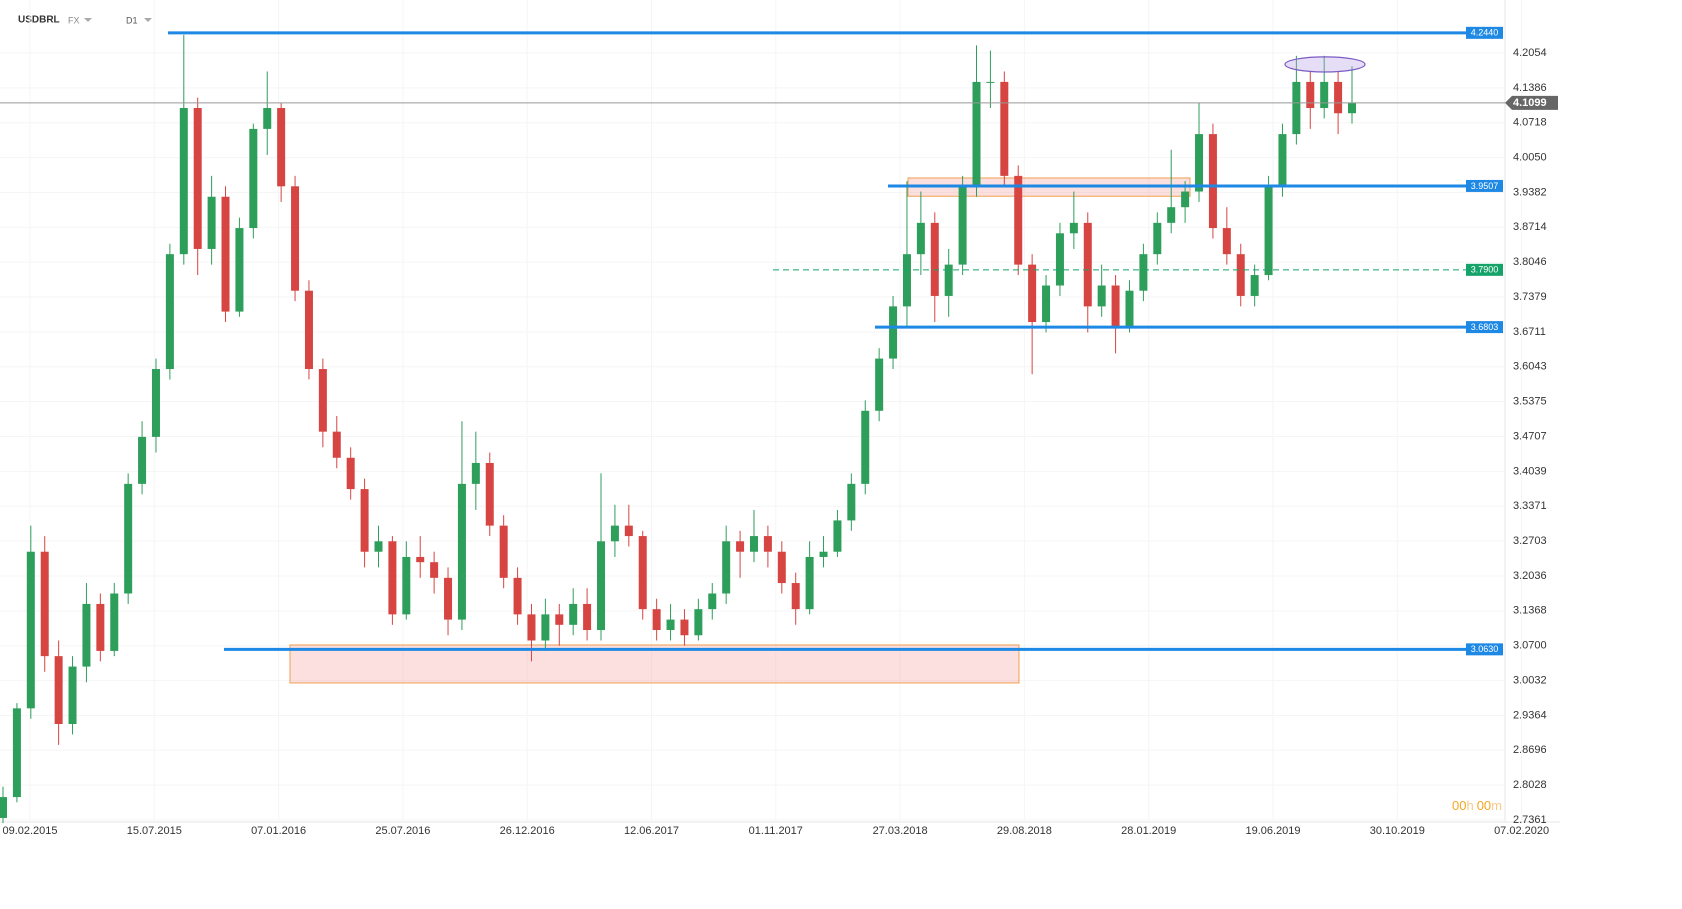 This screenshot has width=1682, height=909. I want to click on x-tick-label: 25.07.2016, so click(402, 831).